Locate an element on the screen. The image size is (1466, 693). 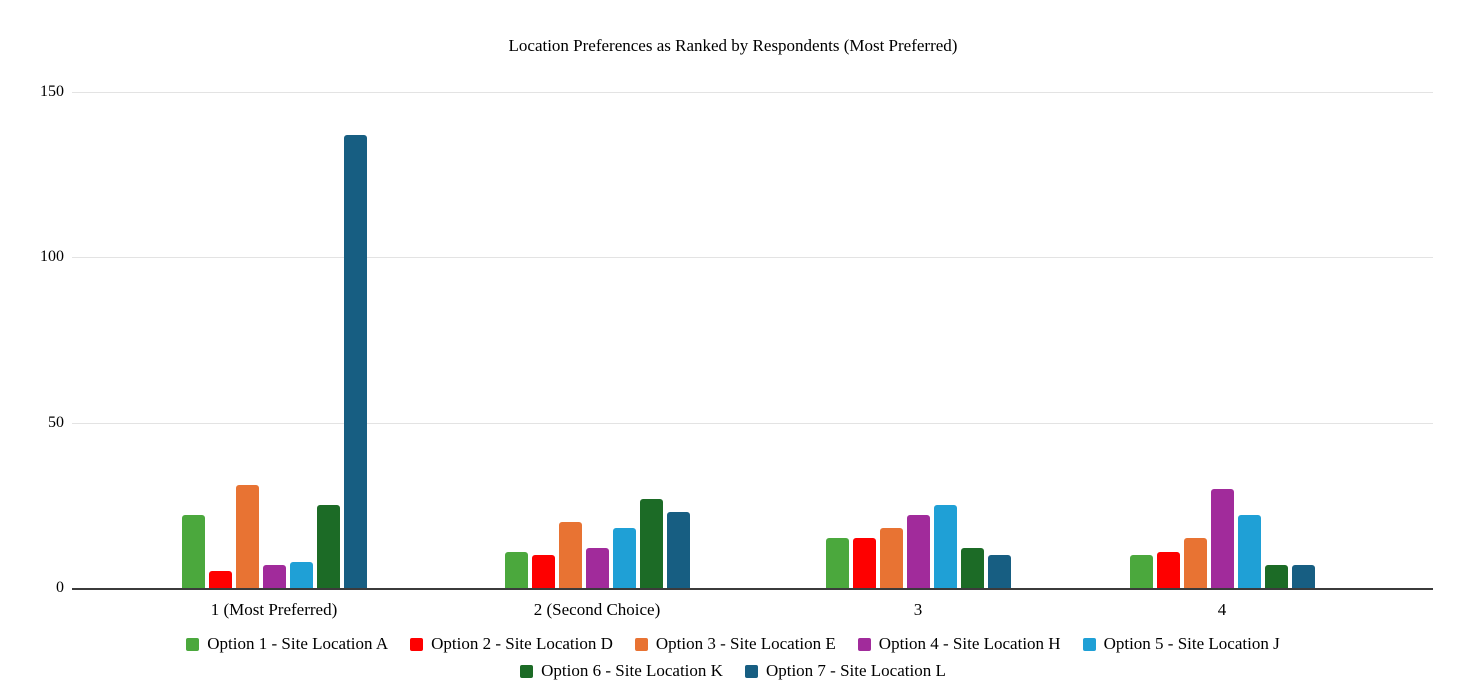
bar-series6-cat3 is located at coordinates (972, 568).